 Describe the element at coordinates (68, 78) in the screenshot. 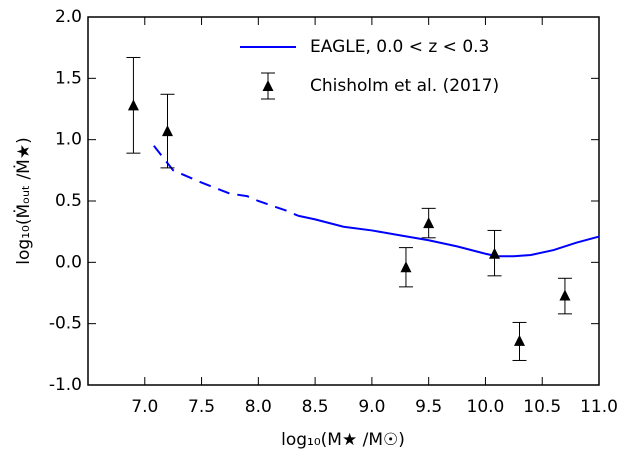

I see `y-tick-label: 1.5` at that location.